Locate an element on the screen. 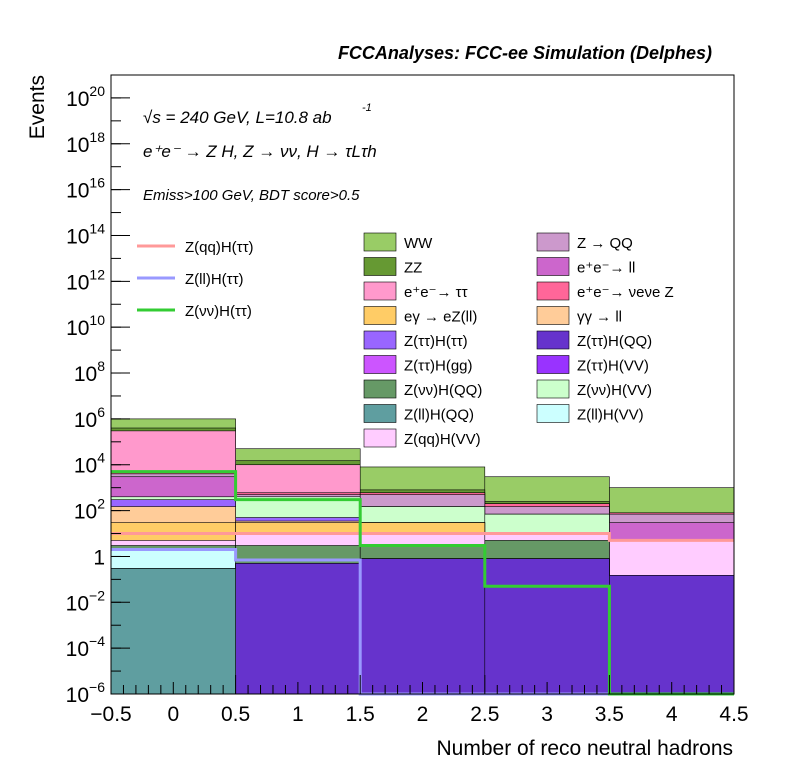 This screenshot has height=772, width=796. y-tick-label: 10¹⁶ is located at coordinates (85, 189).